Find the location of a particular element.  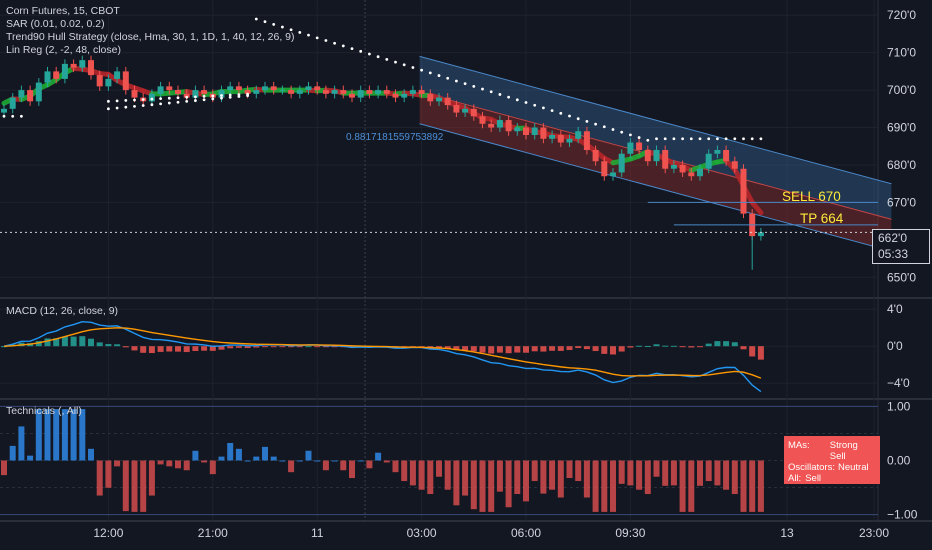

regression-lower-line is located at coordinates (655, 187).